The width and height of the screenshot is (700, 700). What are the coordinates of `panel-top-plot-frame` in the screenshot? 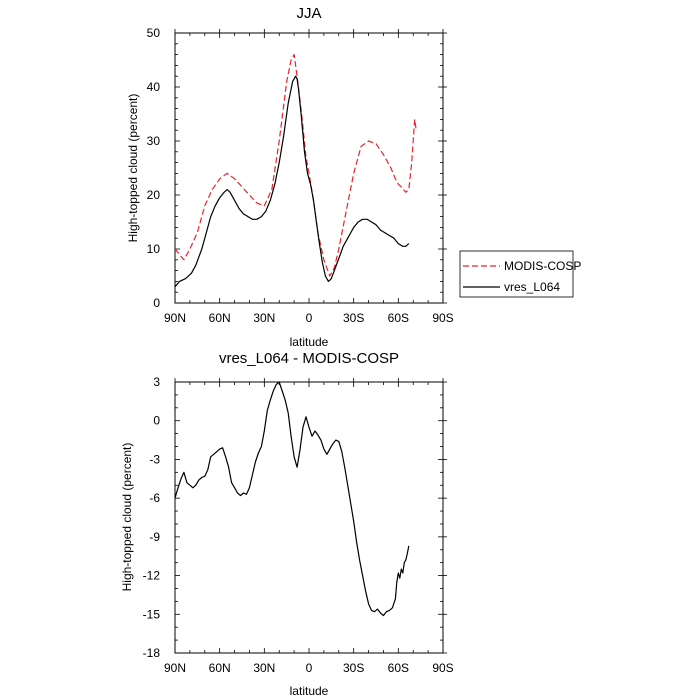 It's located at (309, 168).